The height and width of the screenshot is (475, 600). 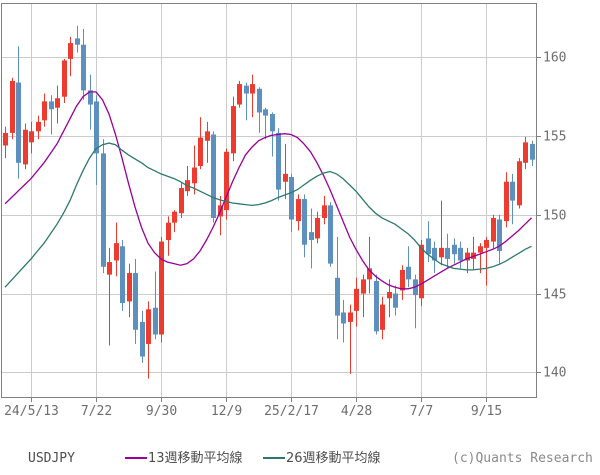 I want to click on svg-text: 145, so click(x=554, y=295).